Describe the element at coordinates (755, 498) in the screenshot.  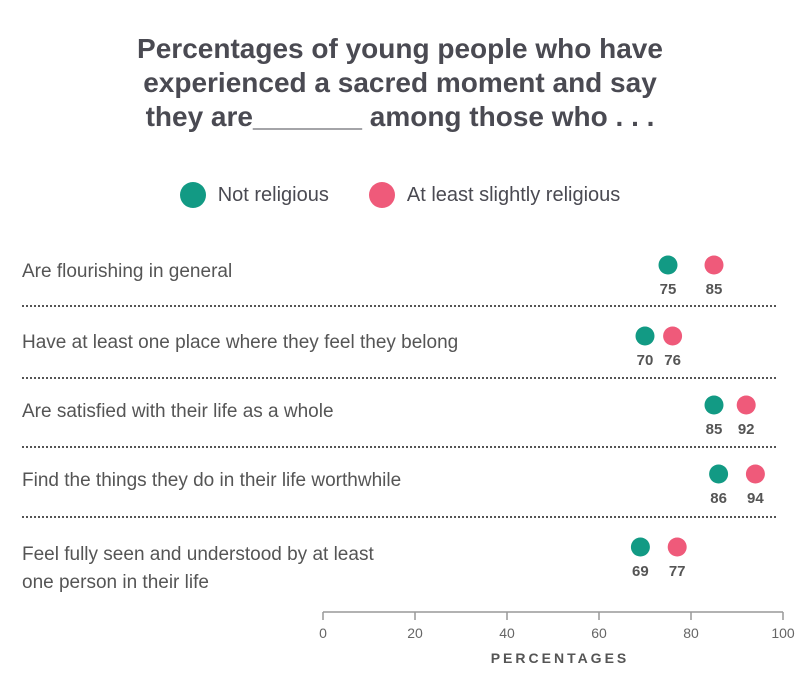
I see `data-label: 94` at that location.